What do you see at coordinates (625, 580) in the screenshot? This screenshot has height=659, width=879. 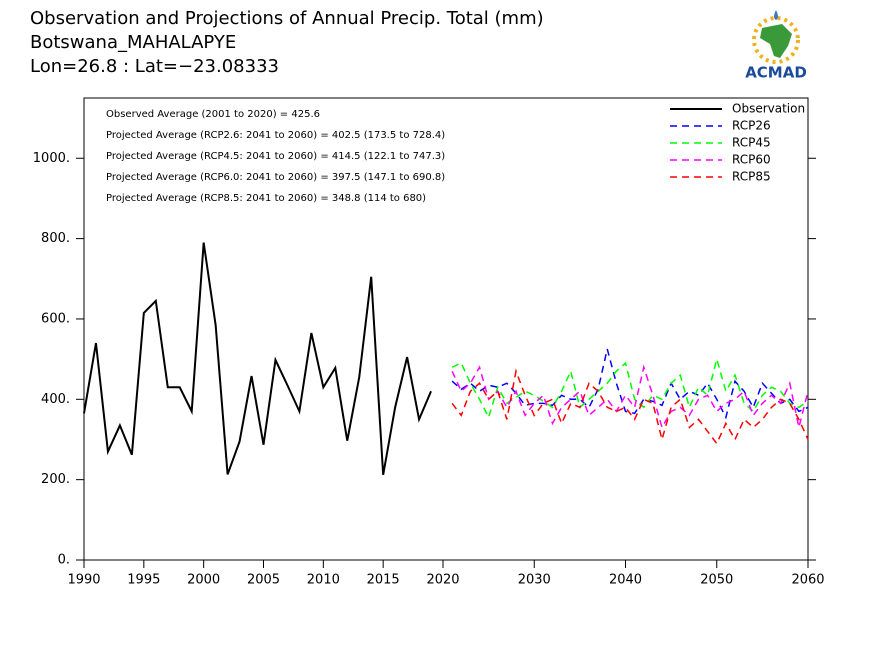 I see `x-tick-label: 2040` at bounding box center [625, 580].